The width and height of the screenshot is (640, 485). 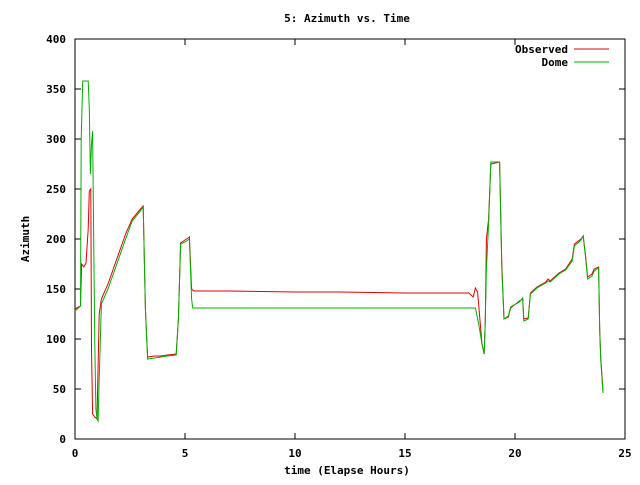 I want to click on legend-label-dome: Dome, so click(x=555, y=62).